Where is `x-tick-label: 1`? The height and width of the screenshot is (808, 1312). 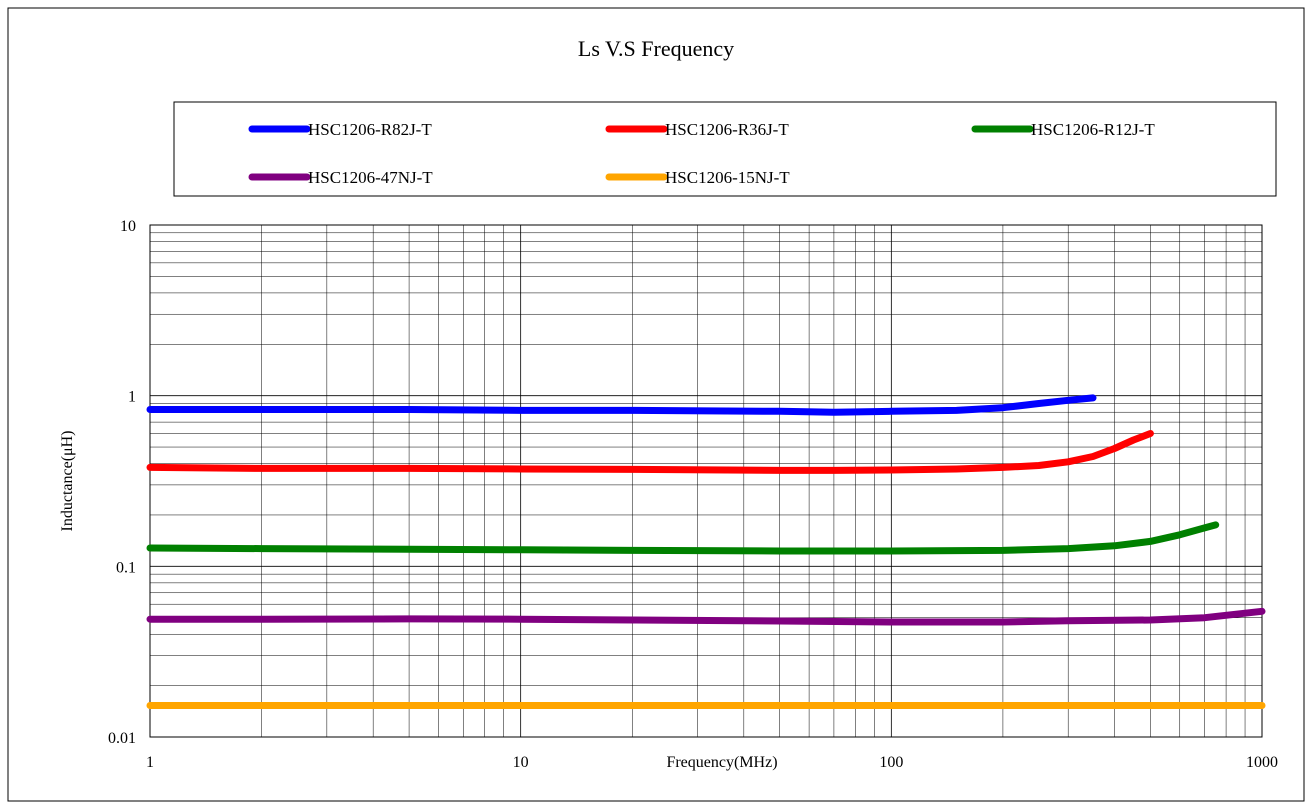 x-tick-label: 1 is located at coordinates (150, 762).